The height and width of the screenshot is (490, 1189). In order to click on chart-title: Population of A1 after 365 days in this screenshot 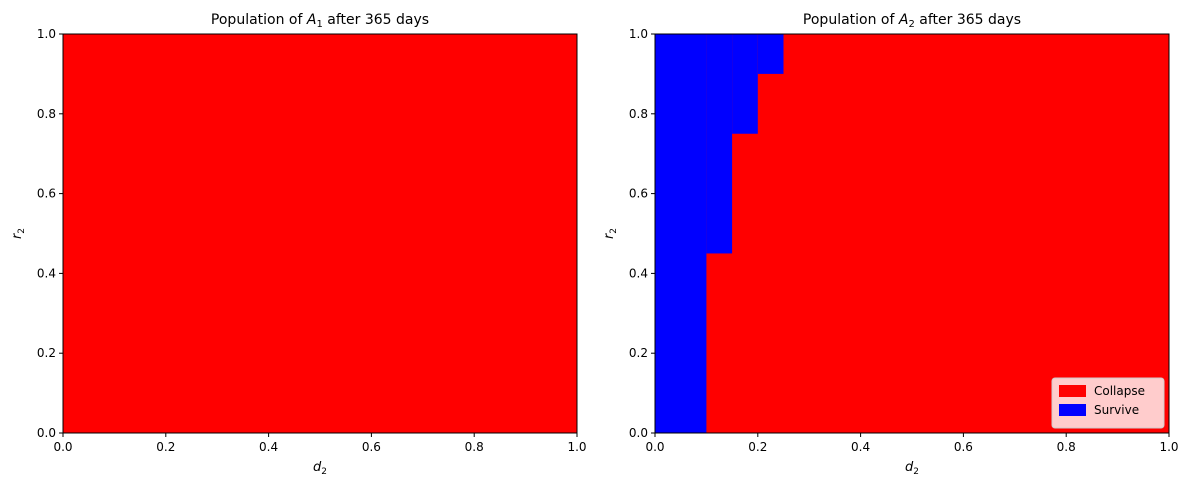, I will do `click(320, 21)`.